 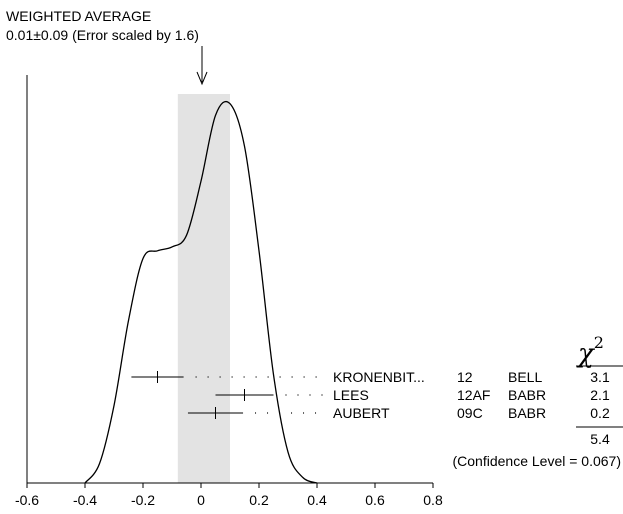 I want to click on chart-title: WEIGHTED AVERAGE, so click(x=78, y=16).